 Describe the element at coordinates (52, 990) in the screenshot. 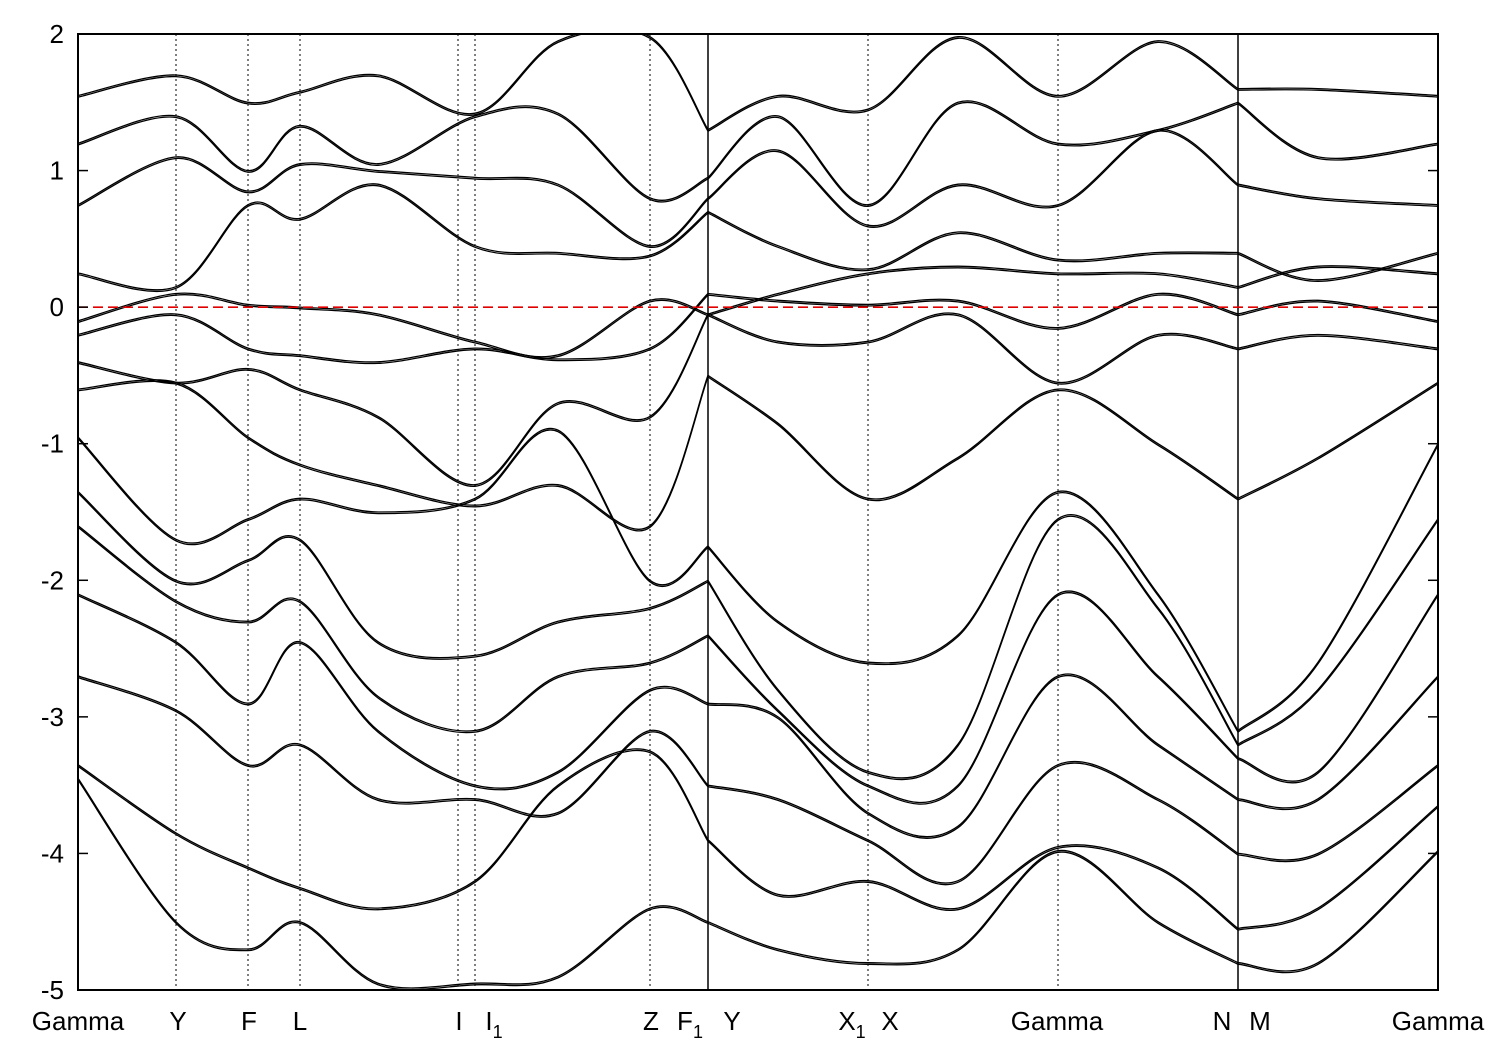

I see `y-tick-label: -5` at that location.